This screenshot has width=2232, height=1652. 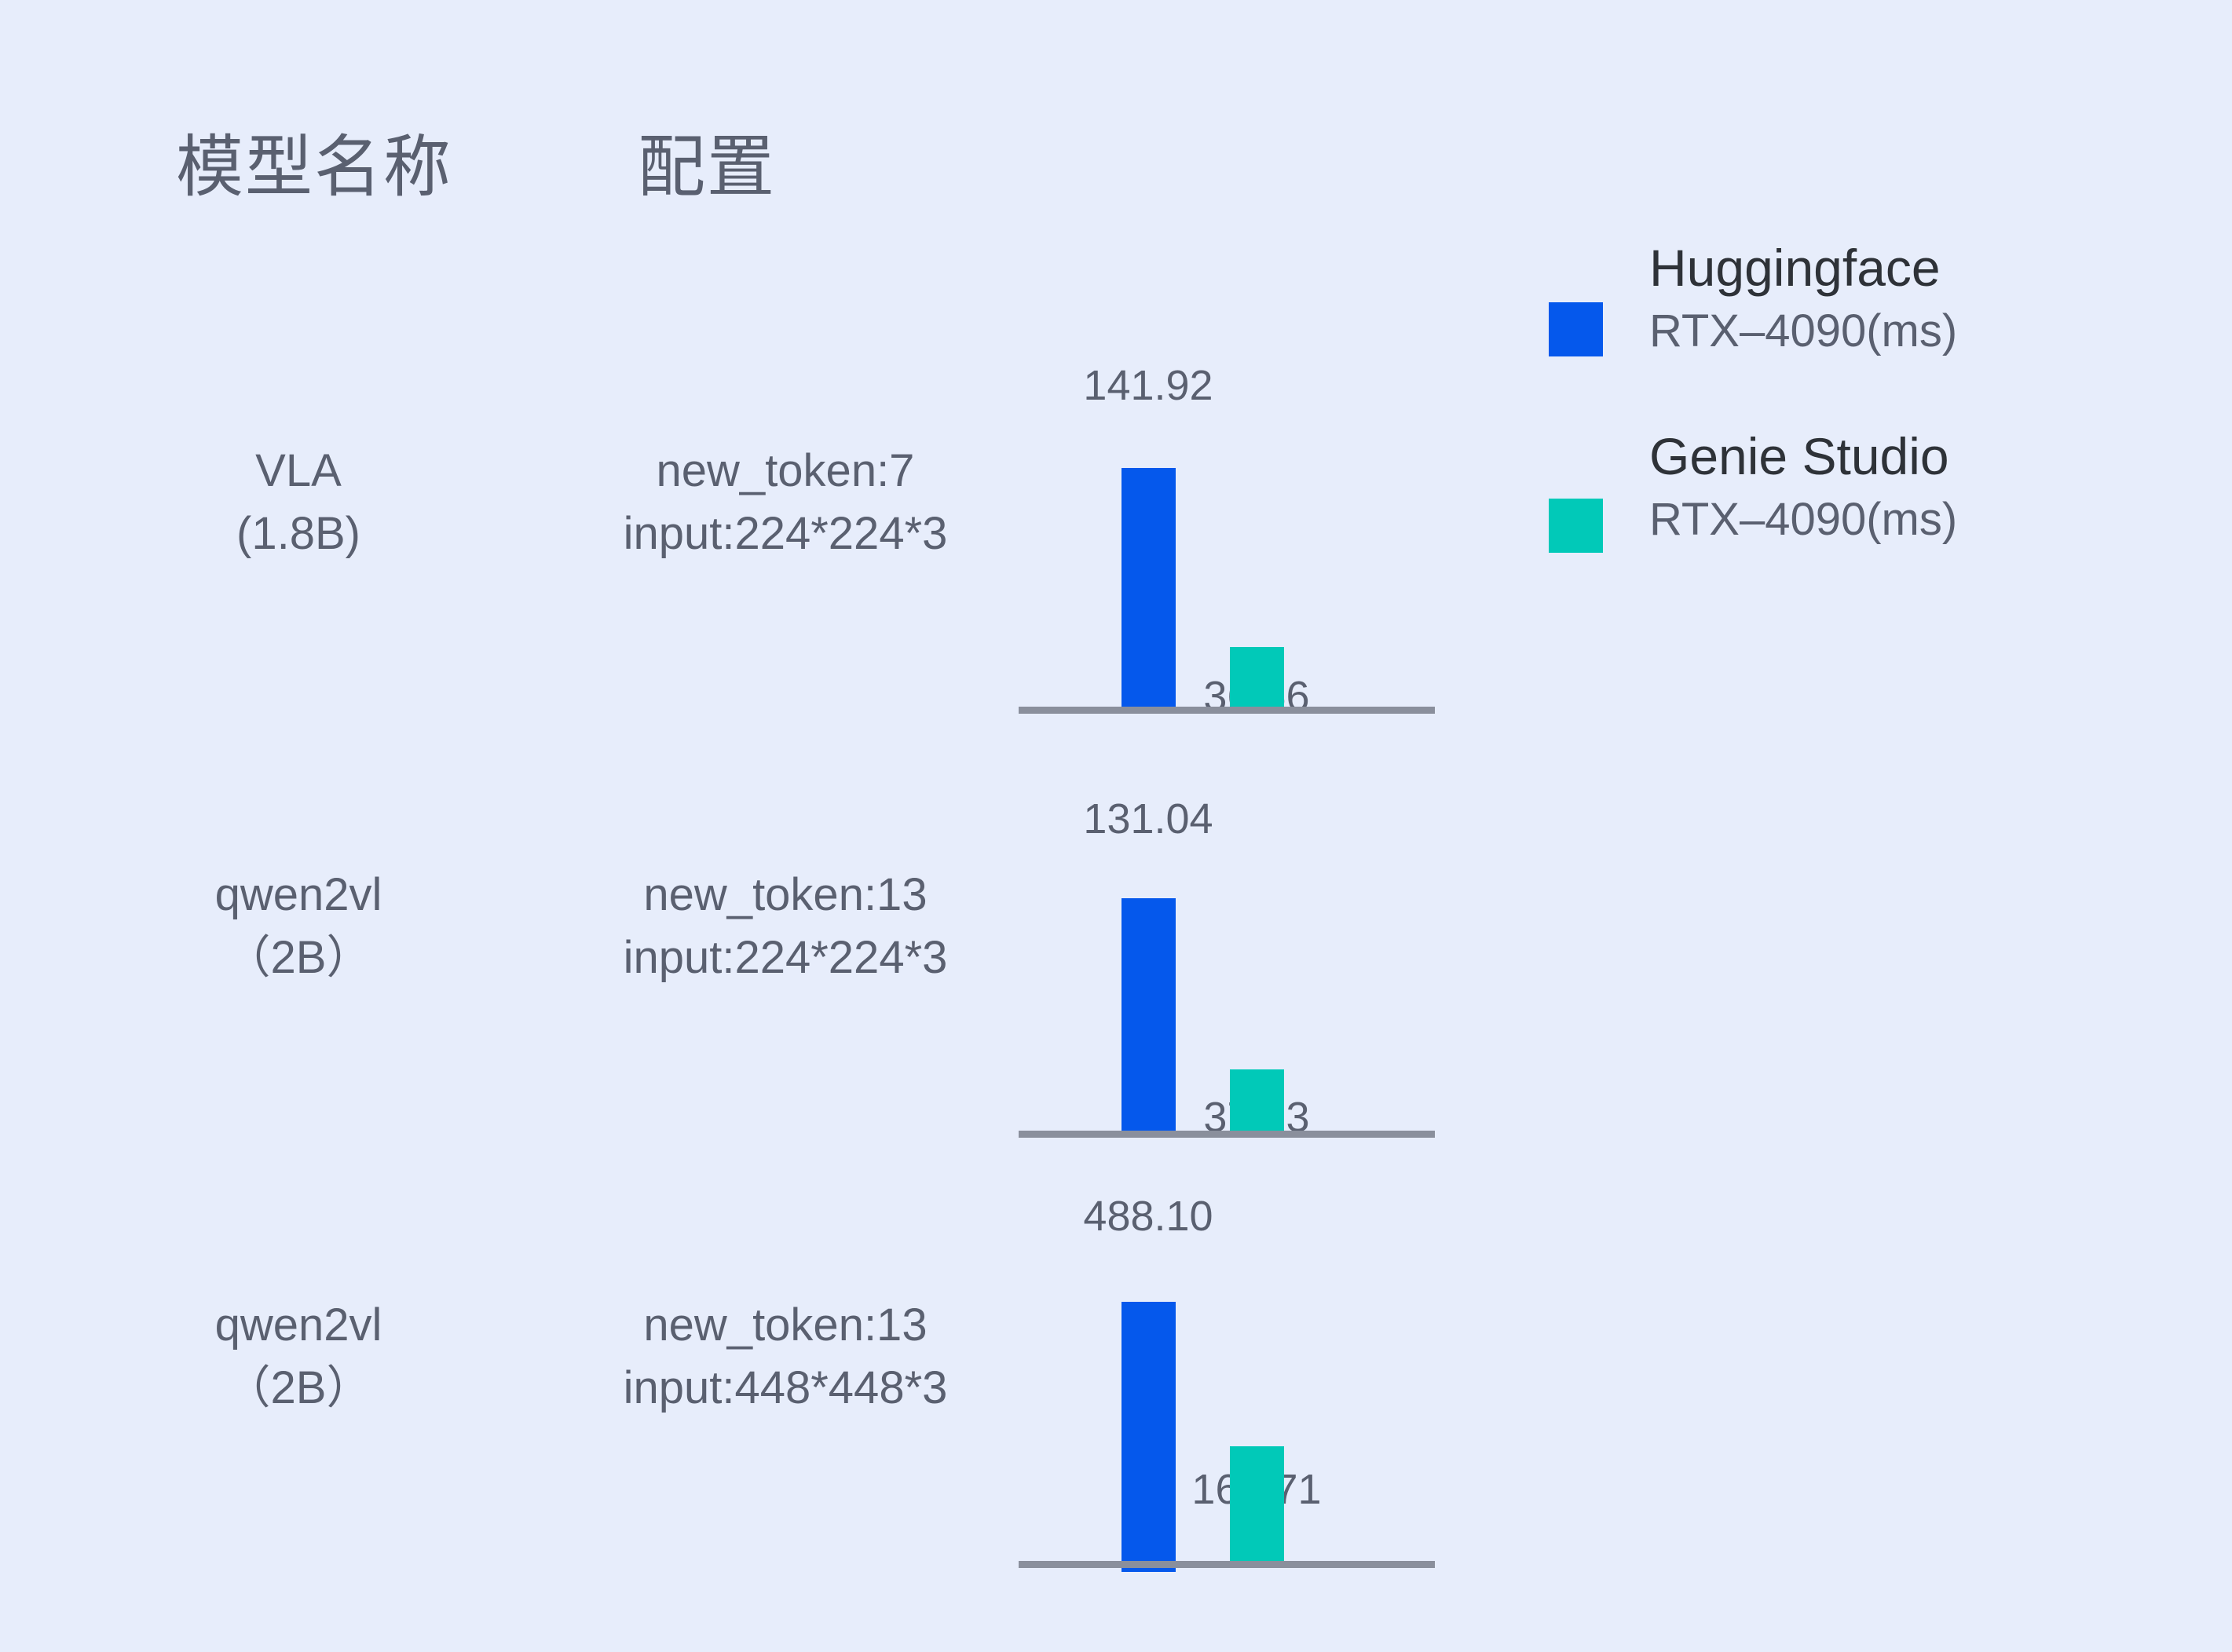 What do you see at coordinates (785, 502) in the screenshot?
I see `config-cell: new_token:7 input:224*224*3` at bounding box center [785, 502].